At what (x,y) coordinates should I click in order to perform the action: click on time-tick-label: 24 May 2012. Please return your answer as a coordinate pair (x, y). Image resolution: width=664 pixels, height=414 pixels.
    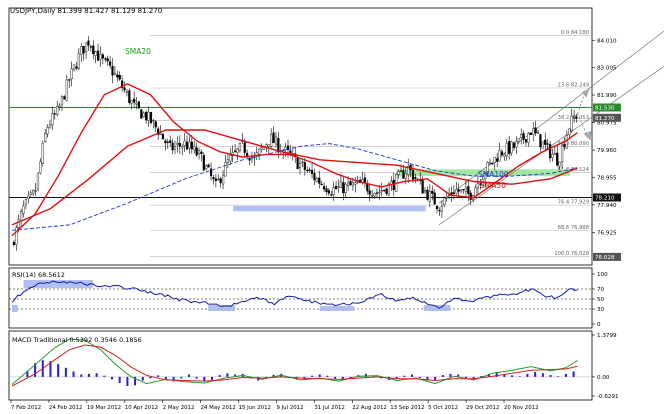
    Looking at the image, I should click on (218, 408).